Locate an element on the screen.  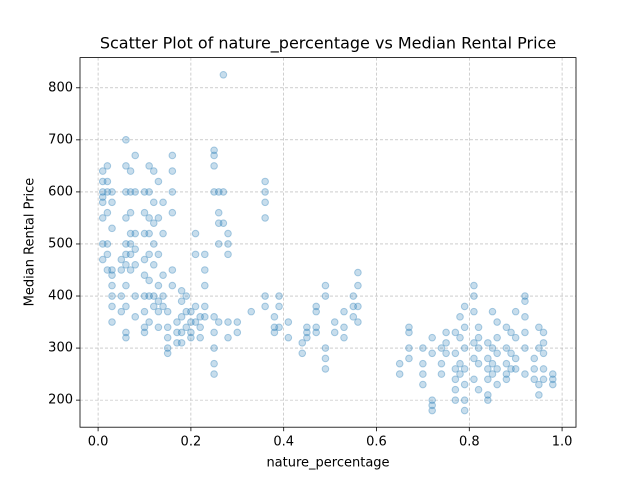
y-tick-label: 300 is located at coordinates (60, 348).